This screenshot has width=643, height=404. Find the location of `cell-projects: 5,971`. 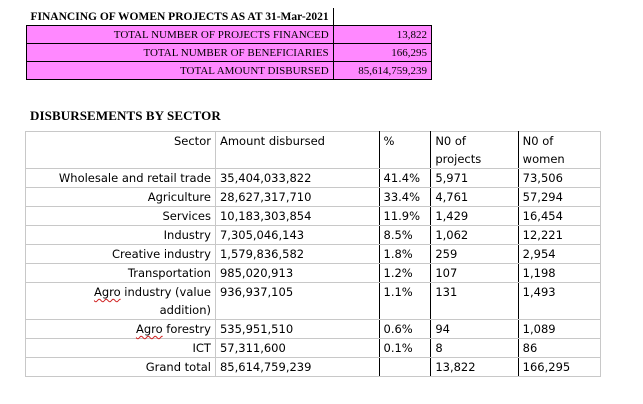

cell-projects: 5,971 is located at coordinates (474, 178).